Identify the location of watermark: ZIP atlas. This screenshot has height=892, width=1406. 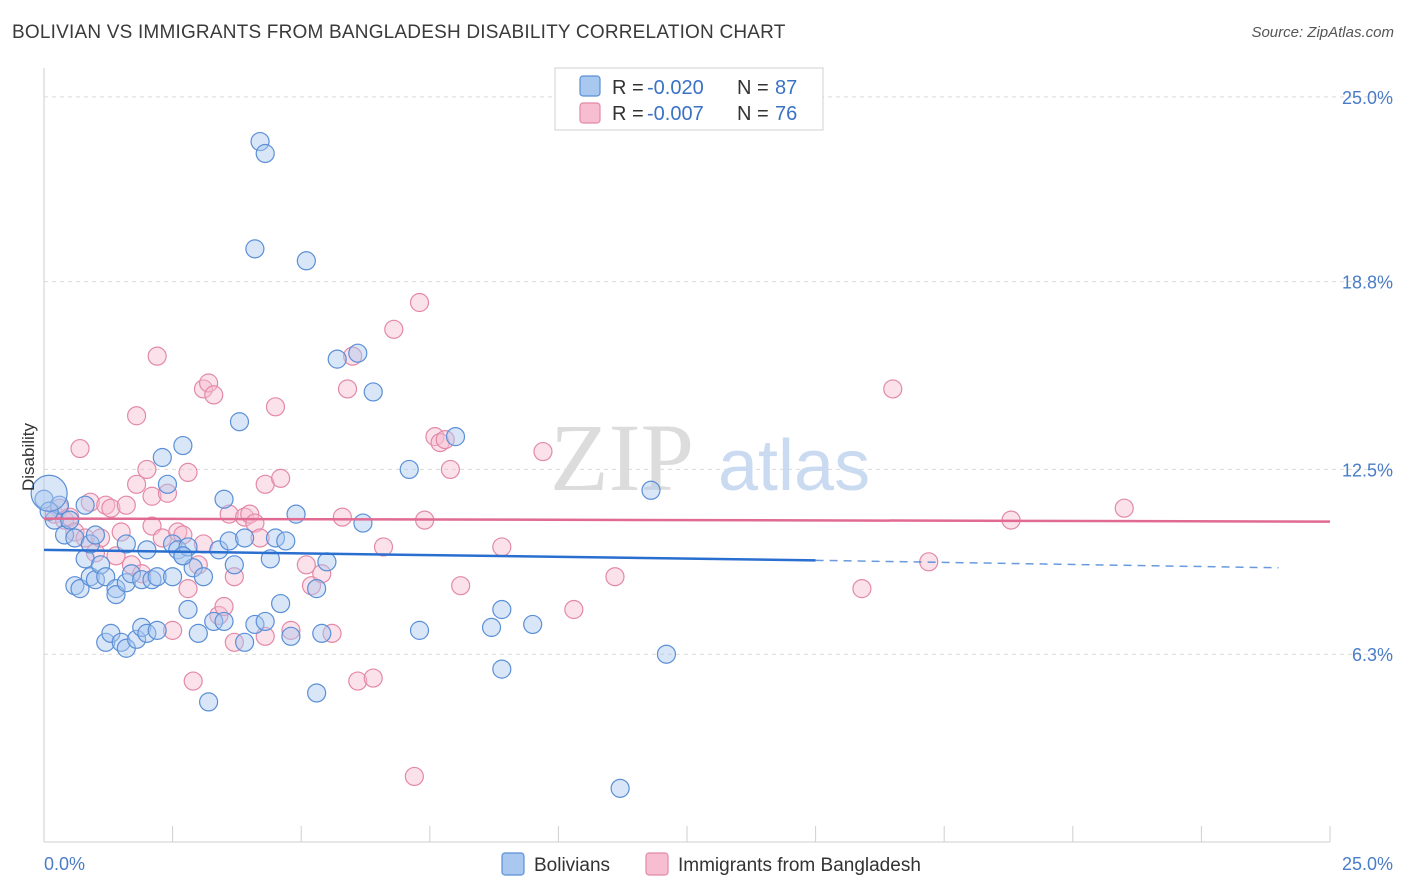
(710, 457).